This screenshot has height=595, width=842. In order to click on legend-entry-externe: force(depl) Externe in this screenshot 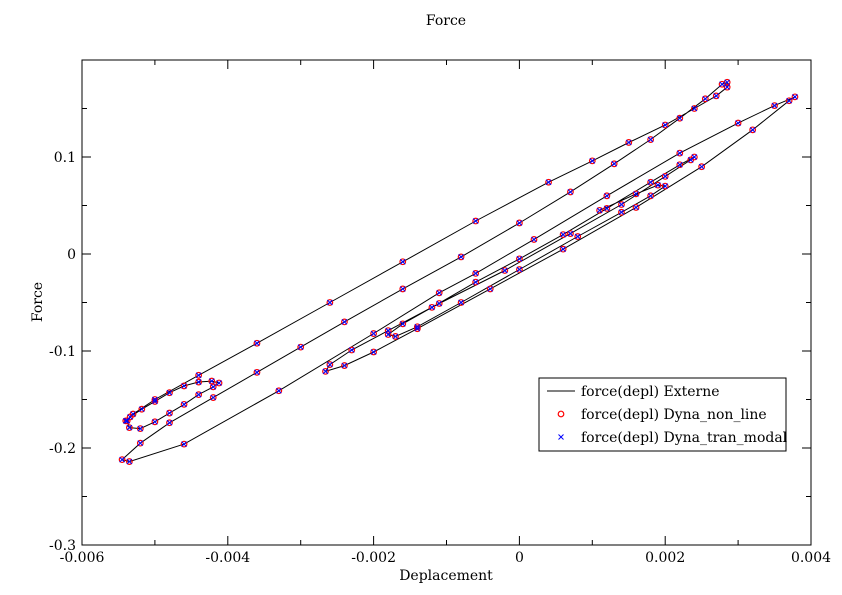, I will do `click(650, 392)`.